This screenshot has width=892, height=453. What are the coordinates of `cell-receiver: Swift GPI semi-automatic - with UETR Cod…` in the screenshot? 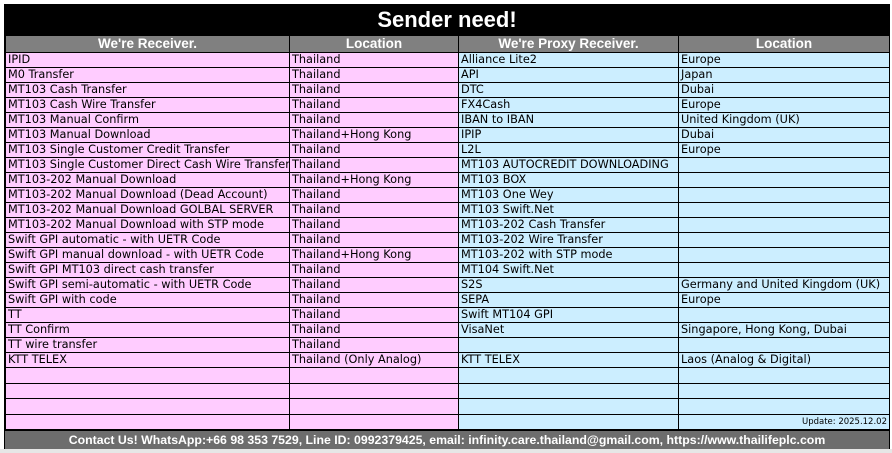 It's located at (147, 285).